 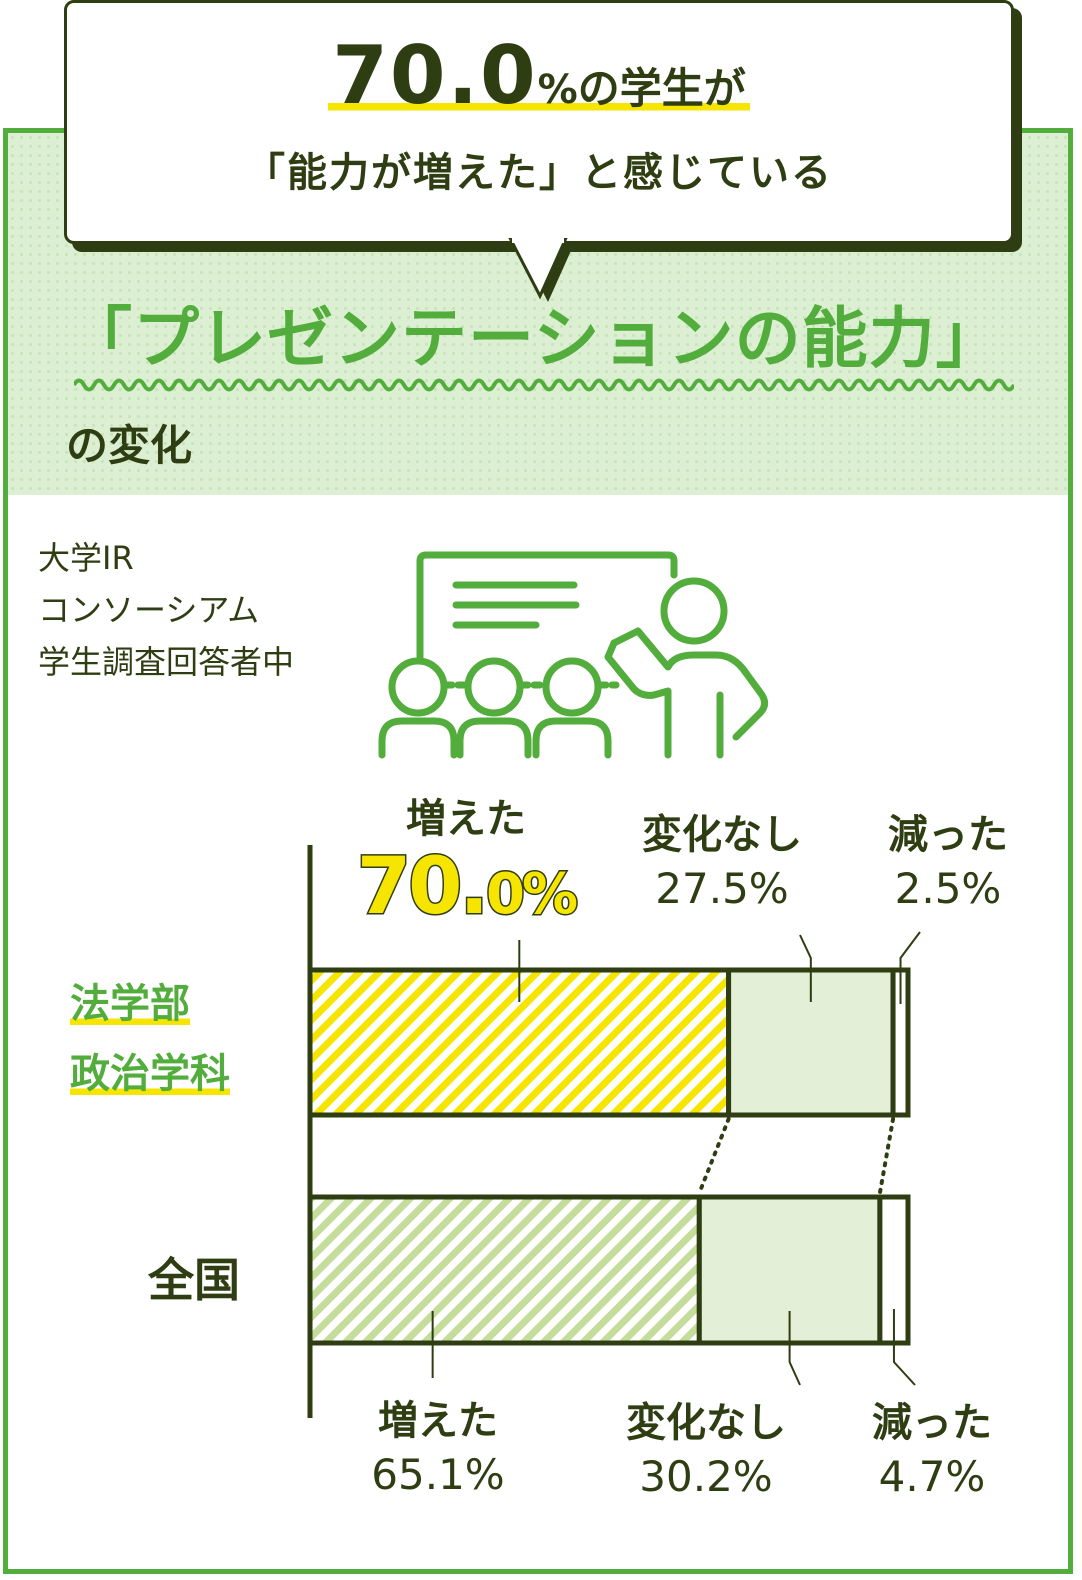 I want to click on label-value: 4.7%, so click(x=932, y=1476).